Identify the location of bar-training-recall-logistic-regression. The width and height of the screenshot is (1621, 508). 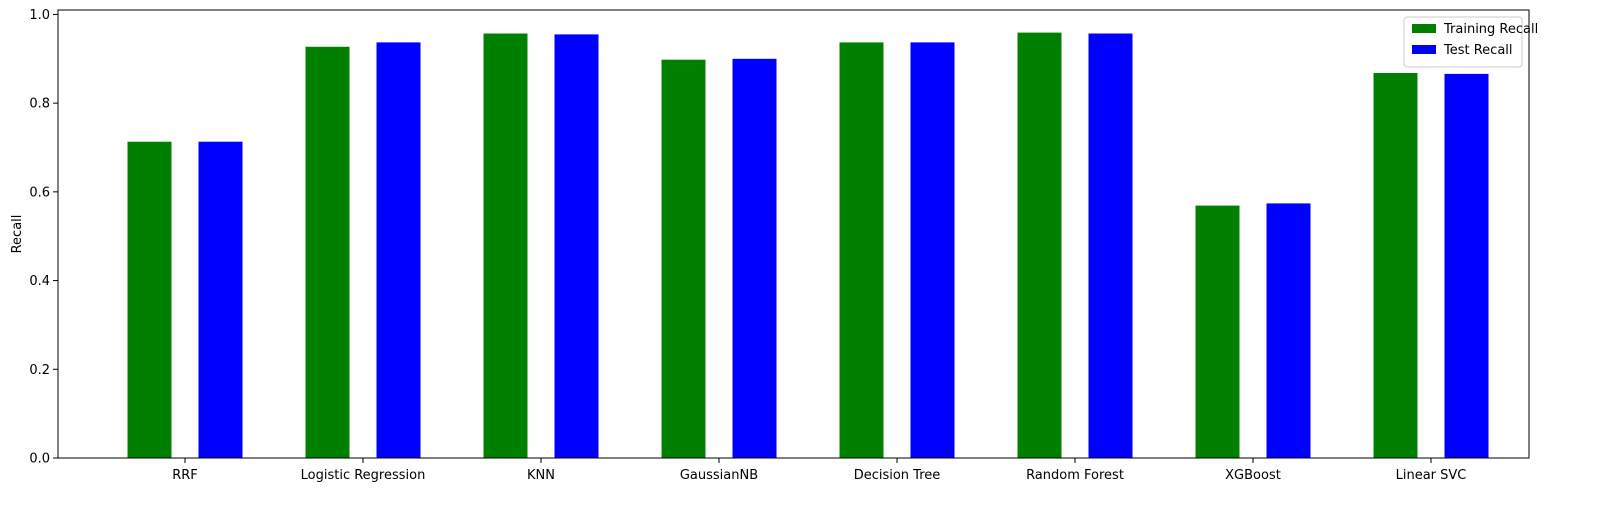
(327, 252).